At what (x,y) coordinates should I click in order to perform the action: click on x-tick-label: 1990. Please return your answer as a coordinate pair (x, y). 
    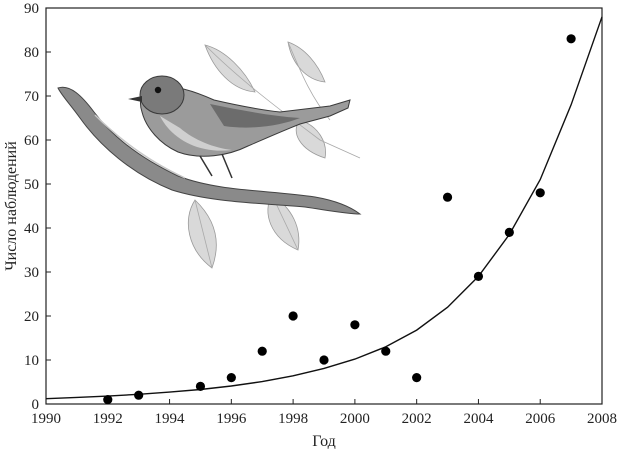
    Looking at the image, I should click on (46, 419).